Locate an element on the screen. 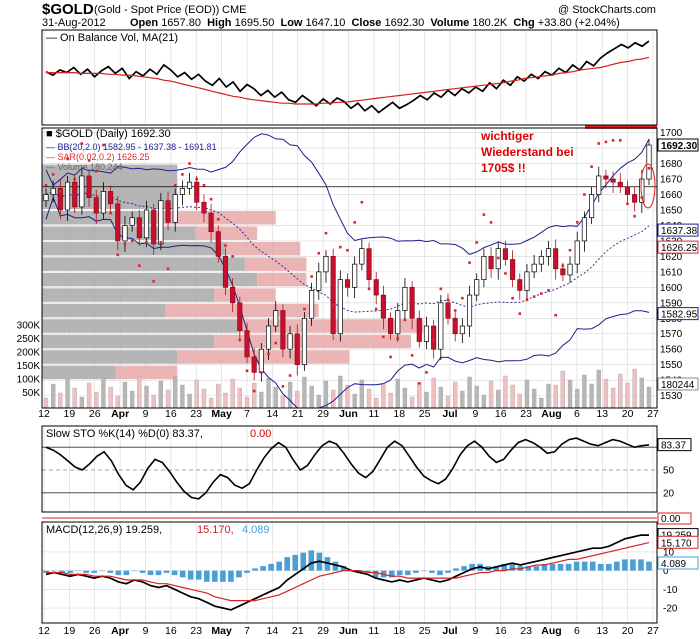 This screenshot has width=700, height=639. price-axis-label: 1650 is located at coordinates (671, 210).